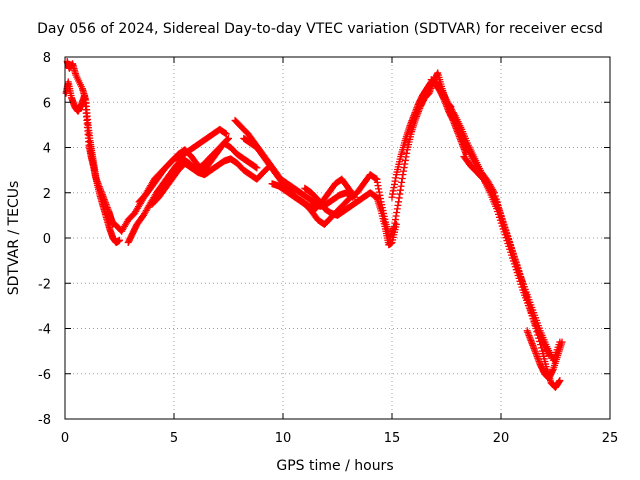  Describe the element at coordinates (174, 438) in the screenshot. I see `x-tick-label: 5` at that location.